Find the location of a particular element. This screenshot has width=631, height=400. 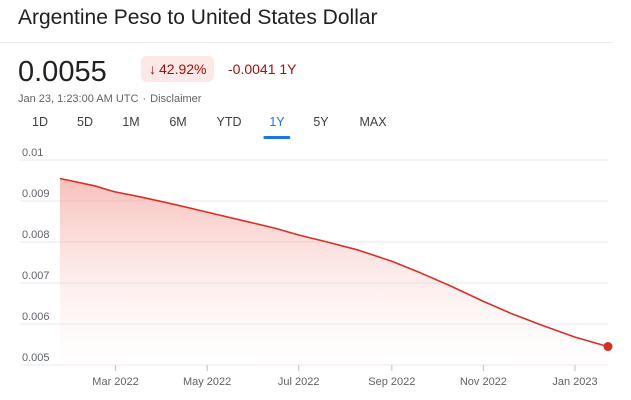

y-tick-label: 0.009 is located at coordinates (36, 194).